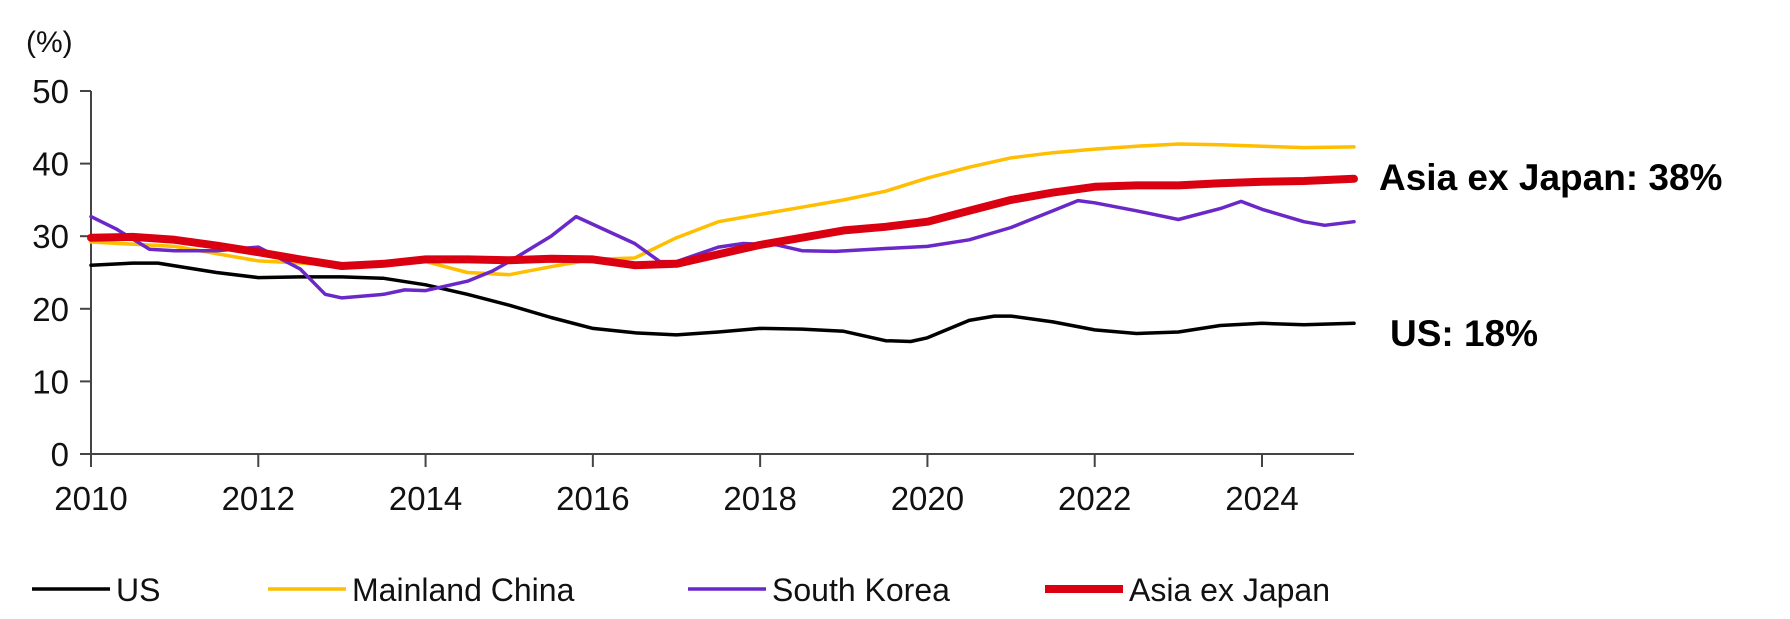  I want to click on legend-item-asia-ex-japan: Asia ex Japan, so click(1187, 590).